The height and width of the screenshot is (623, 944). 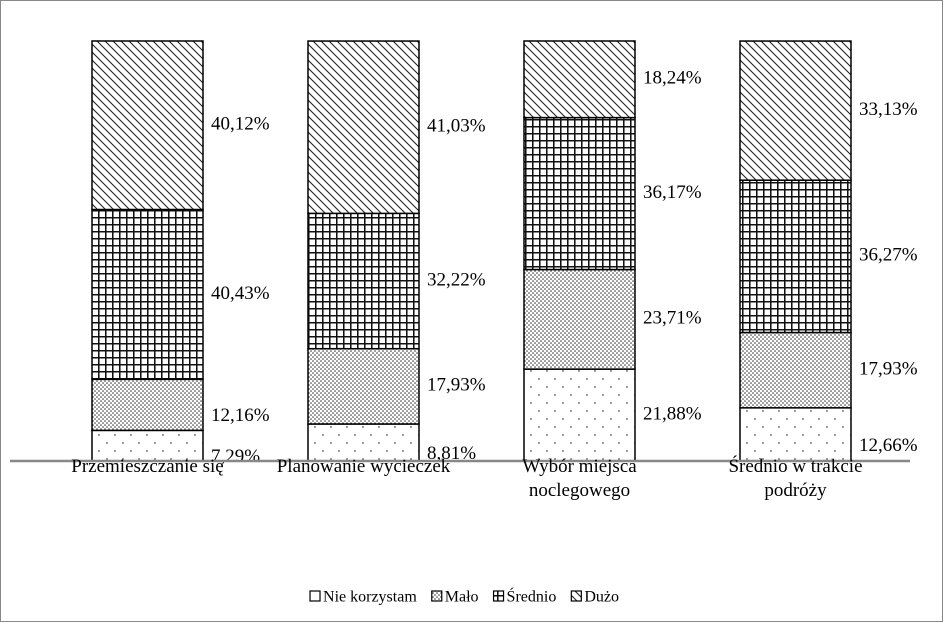 What do you see at coordinates (456, 126) in the screenshot?
I see `data-label: 41,03%` at bounding box center [456, 126].